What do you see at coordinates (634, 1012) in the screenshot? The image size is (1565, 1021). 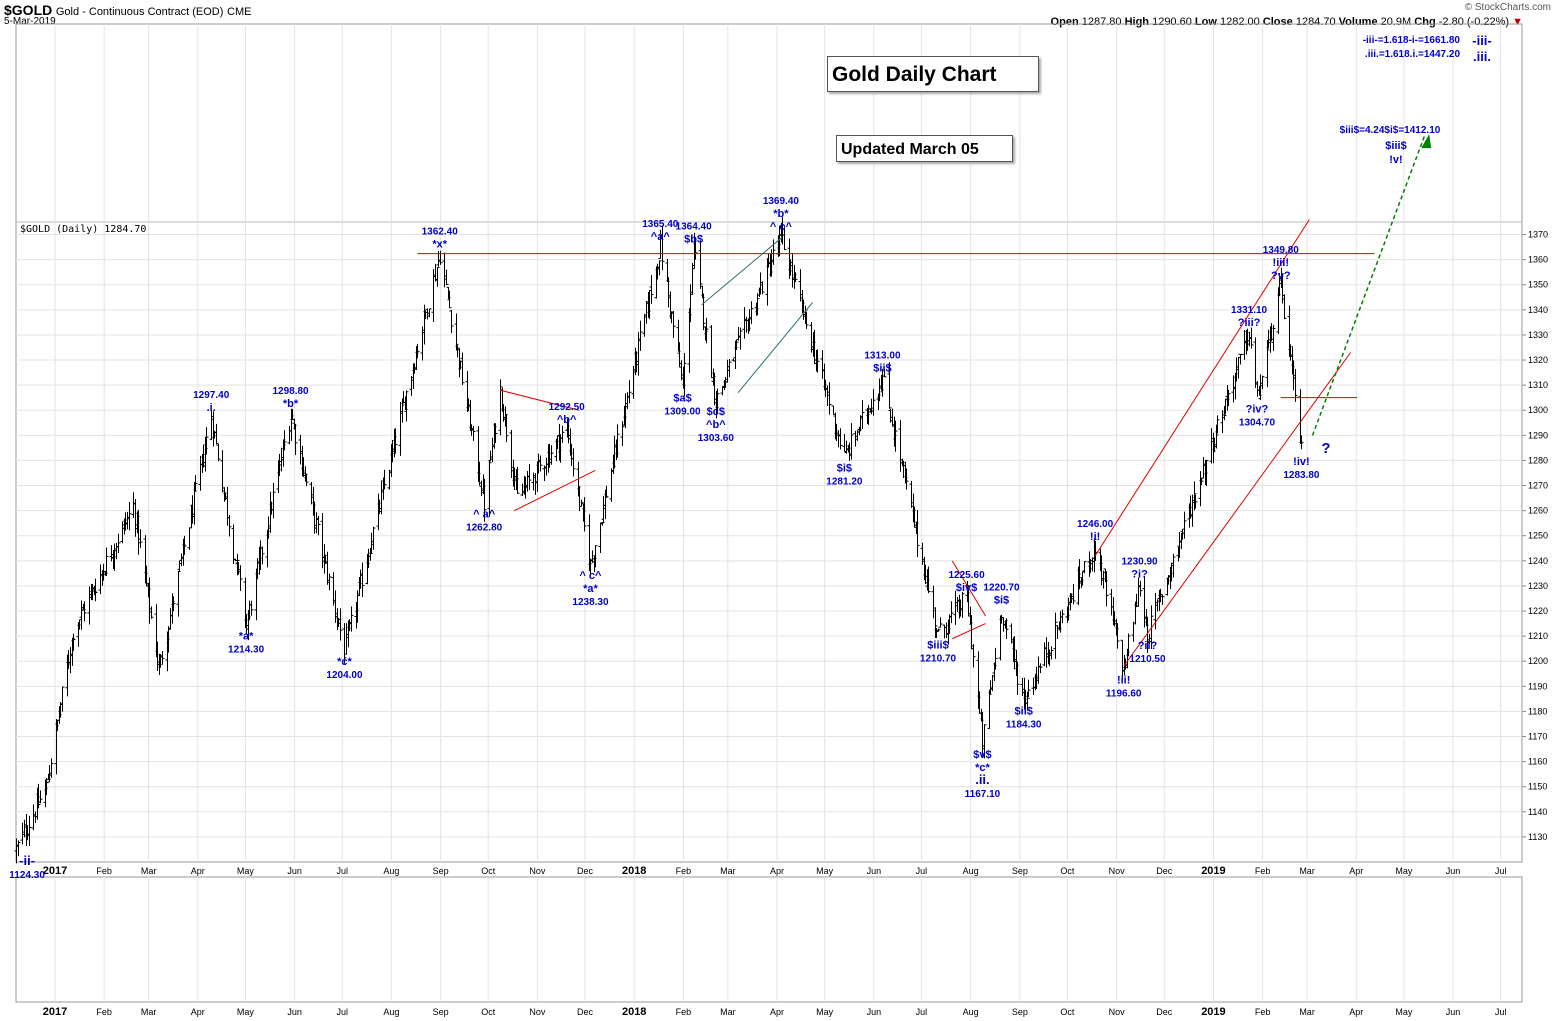 I see `x-tick-label-lower: 2018` at bounding box center [634, 1012].